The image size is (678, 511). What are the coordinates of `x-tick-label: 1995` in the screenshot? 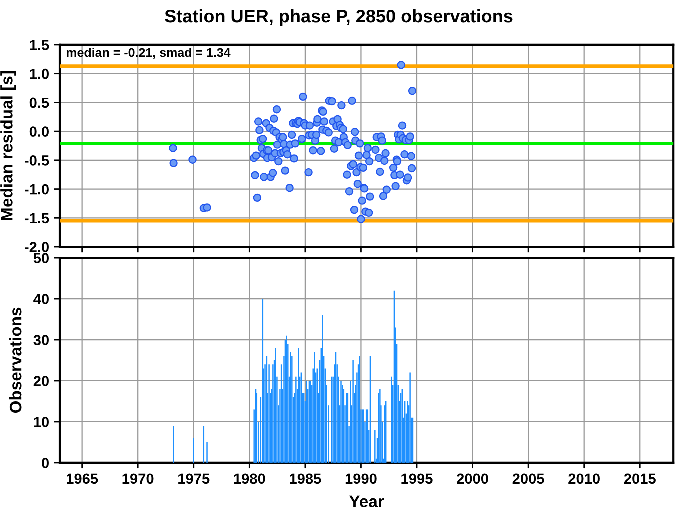 It's located at (417, 479).